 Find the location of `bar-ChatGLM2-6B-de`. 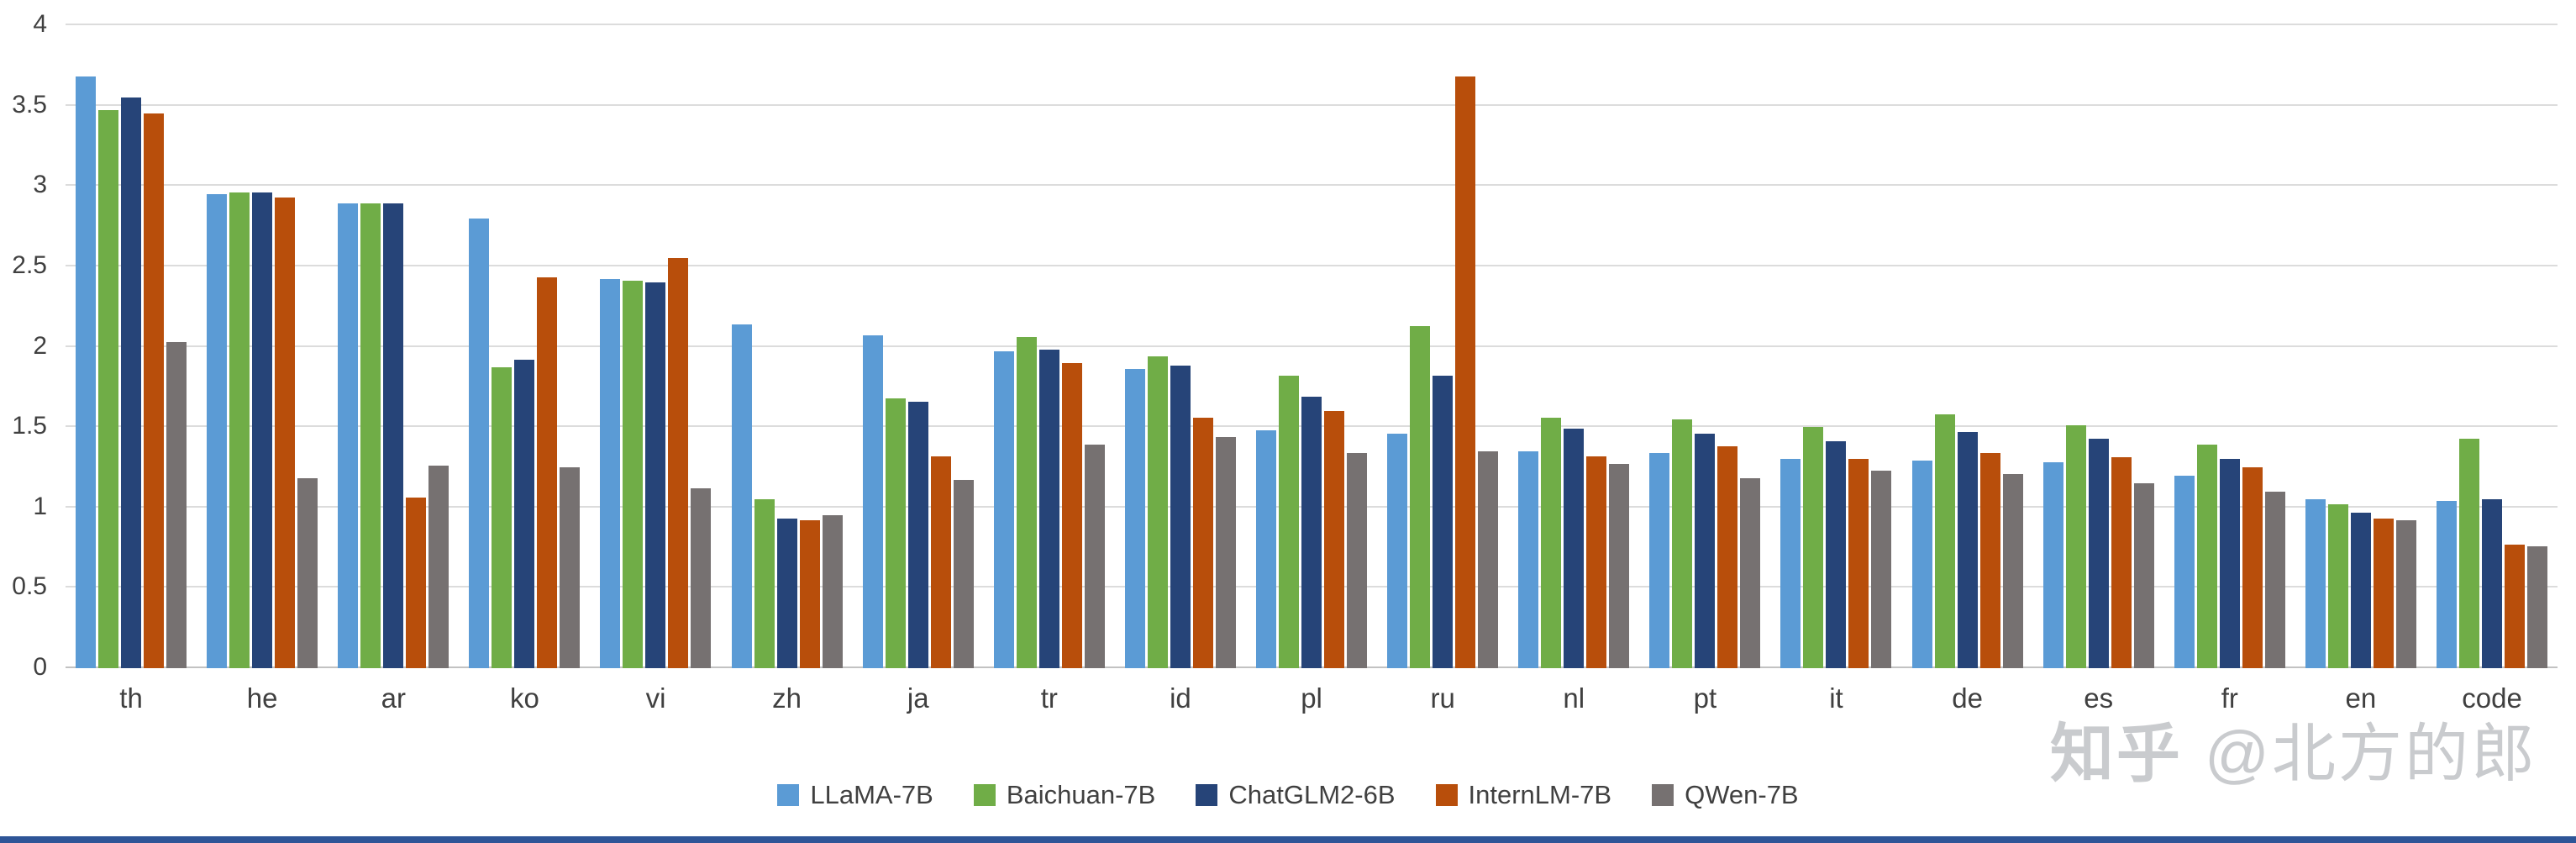

bar-ChatGLM2-6B-de is located at coordinates (1967, 549).